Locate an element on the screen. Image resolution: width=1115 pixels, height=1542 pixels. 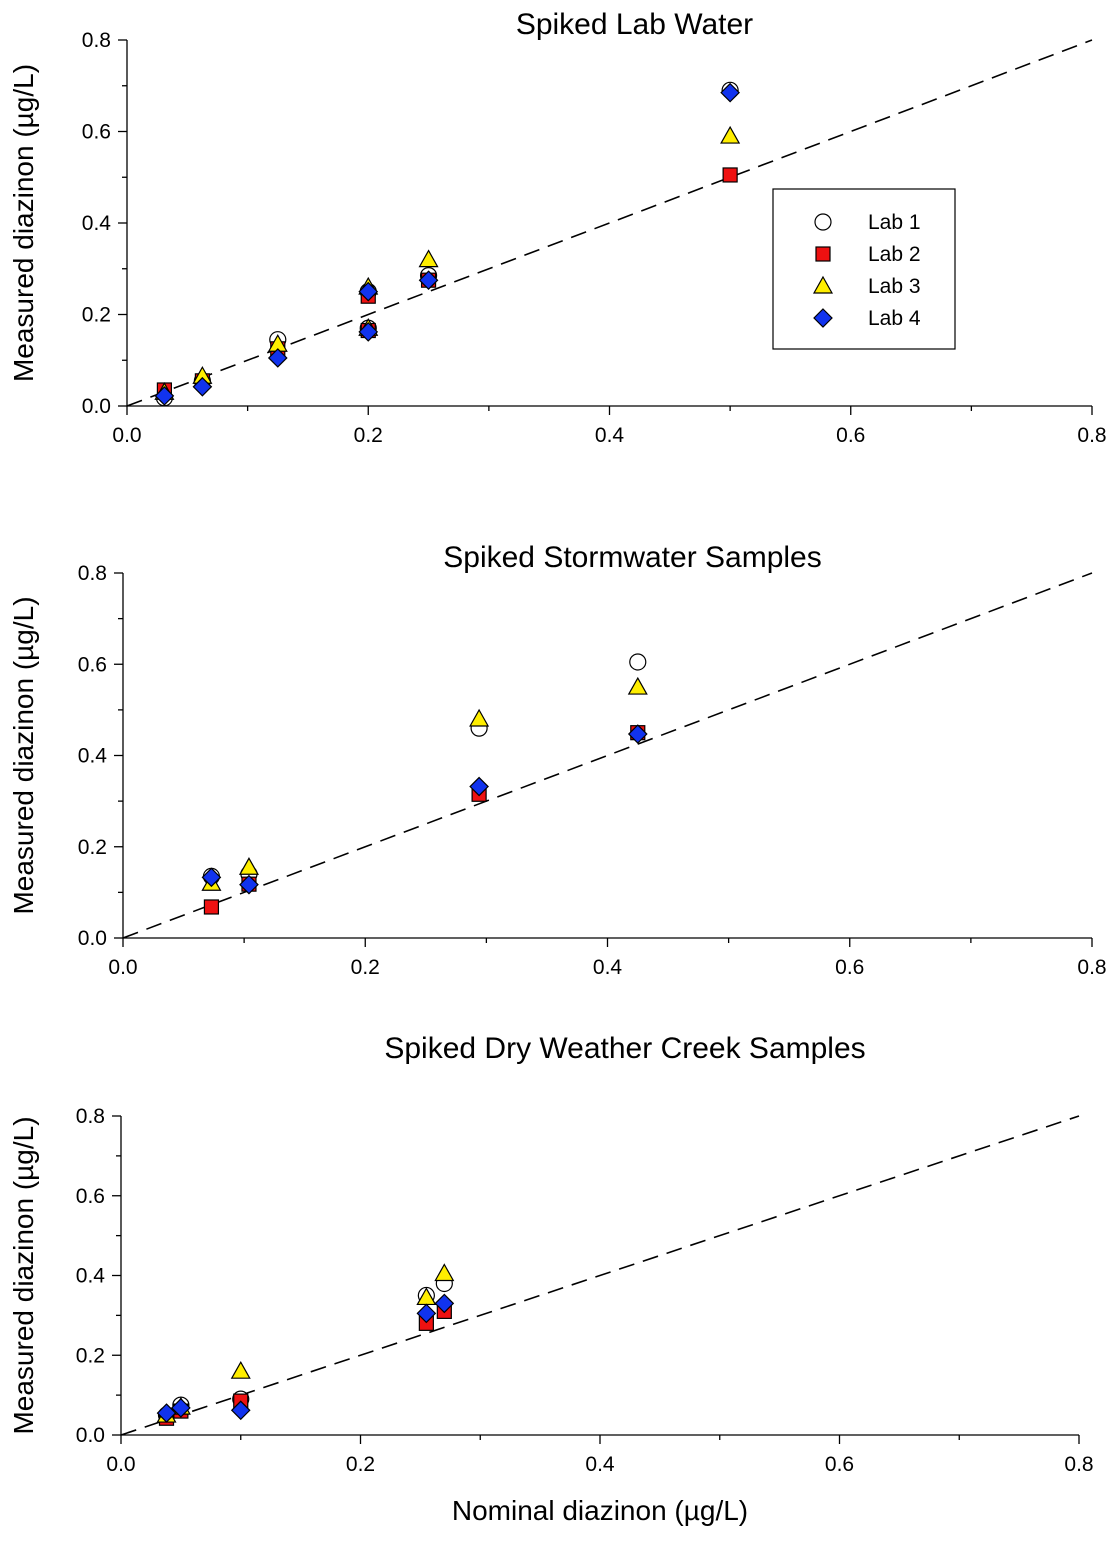
legend-label-lab-3: Lab 3 is located at coordinates (894, 286).